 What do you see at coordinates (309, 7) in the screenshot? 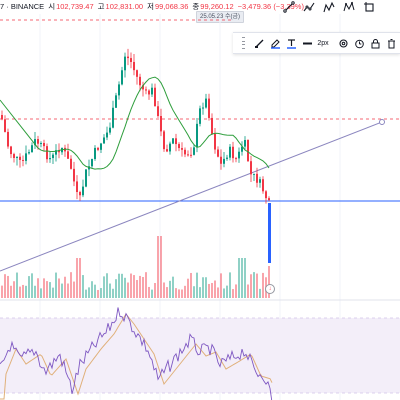
I see `multi-line-icon` at bounding box center [309, 7].